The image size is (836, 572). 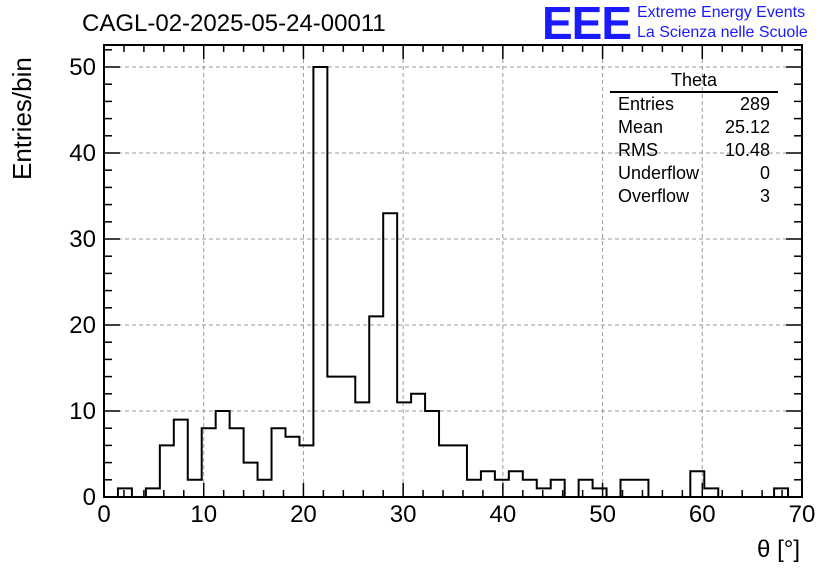 I want to click on stats-row-rms: RMS 10.48, so click(x=694, y=150).